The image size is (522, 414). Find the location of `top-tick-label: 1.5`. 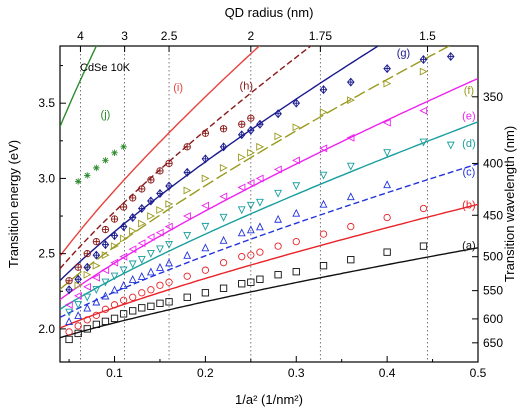

top-tick-label: 1.5 is located at coordinates (427, 36).